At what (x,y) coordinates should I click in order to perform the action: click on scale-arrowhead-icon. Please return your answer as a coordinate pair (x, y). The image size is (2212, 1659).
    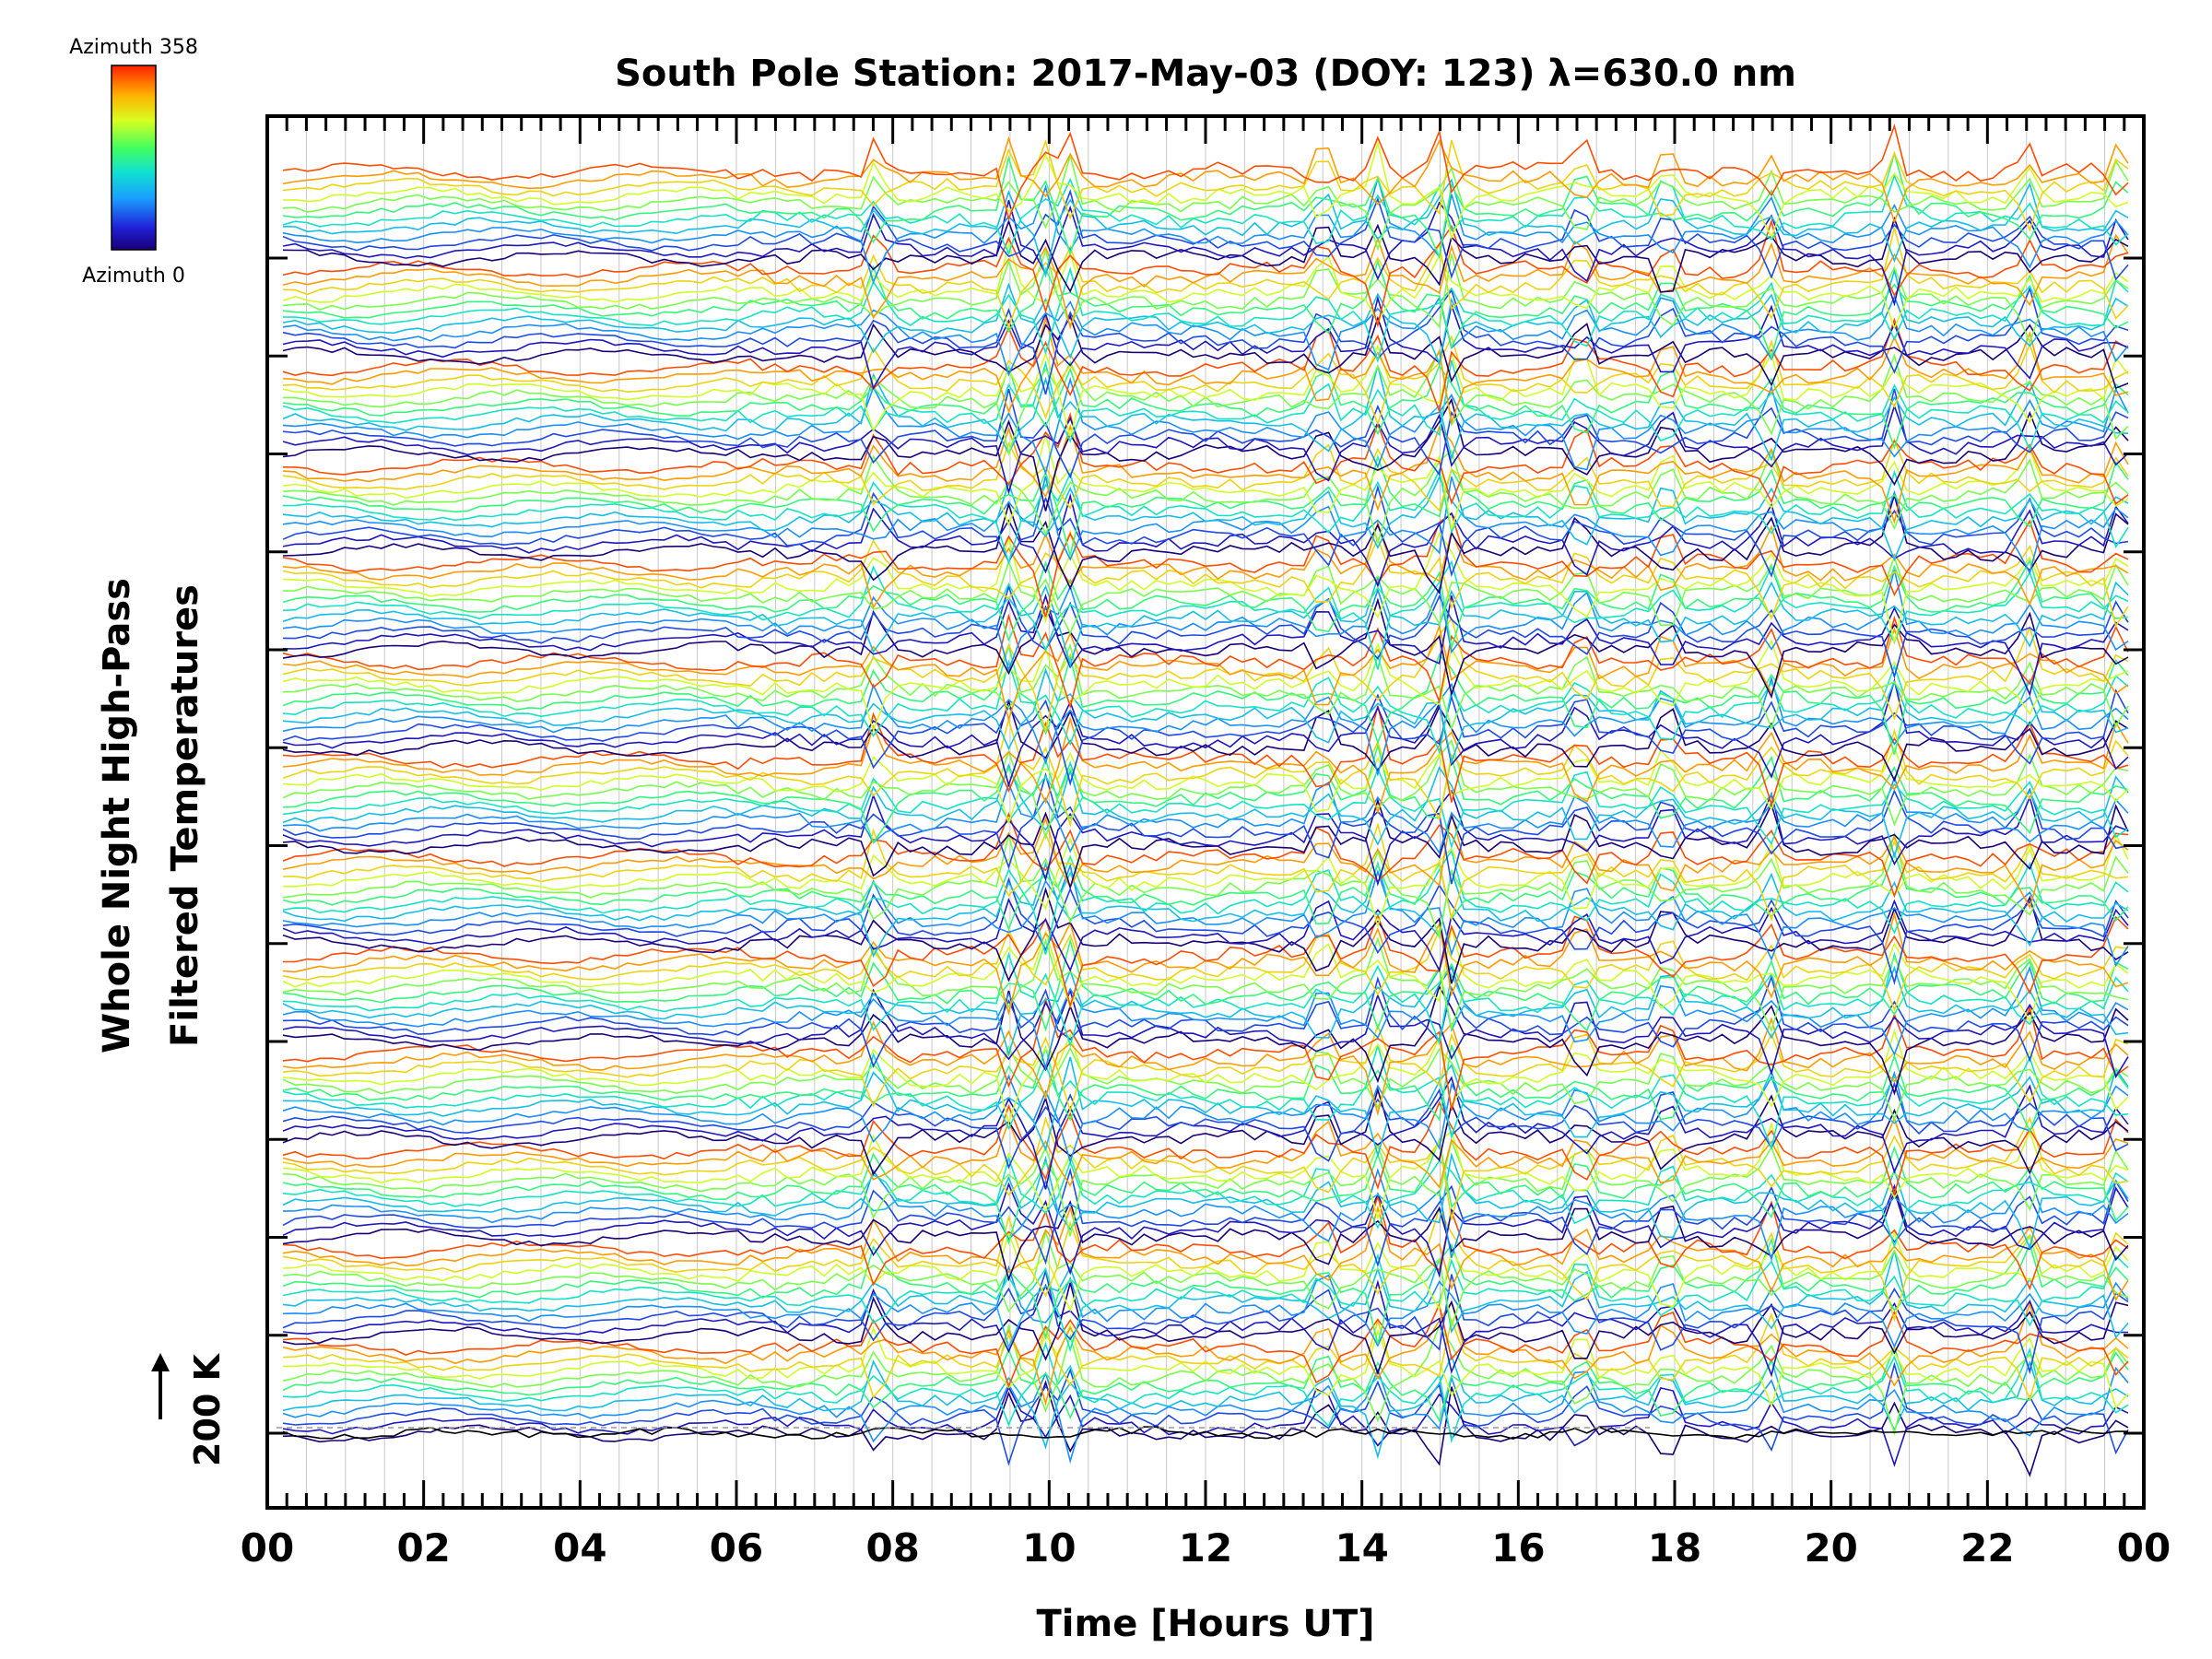
    Looking at the image, I should click on (160, 1362).